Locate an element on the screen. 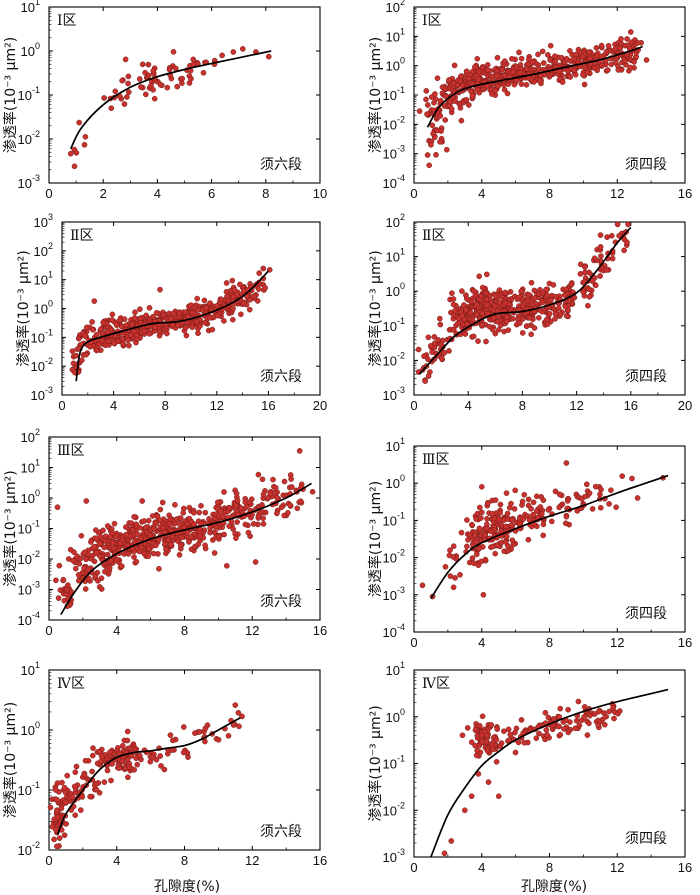  y-tick-exponent: 2 is located at coordinates (50, 246).